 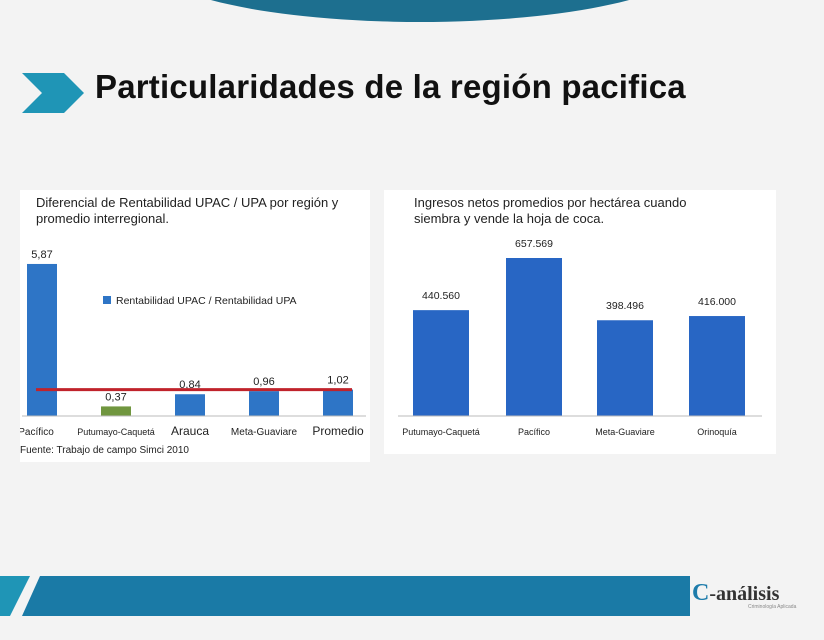 What do you see at coordinates (53, 93) in the screenshot?
I see `title-chevron-icon` at bounding box center [53, 93].